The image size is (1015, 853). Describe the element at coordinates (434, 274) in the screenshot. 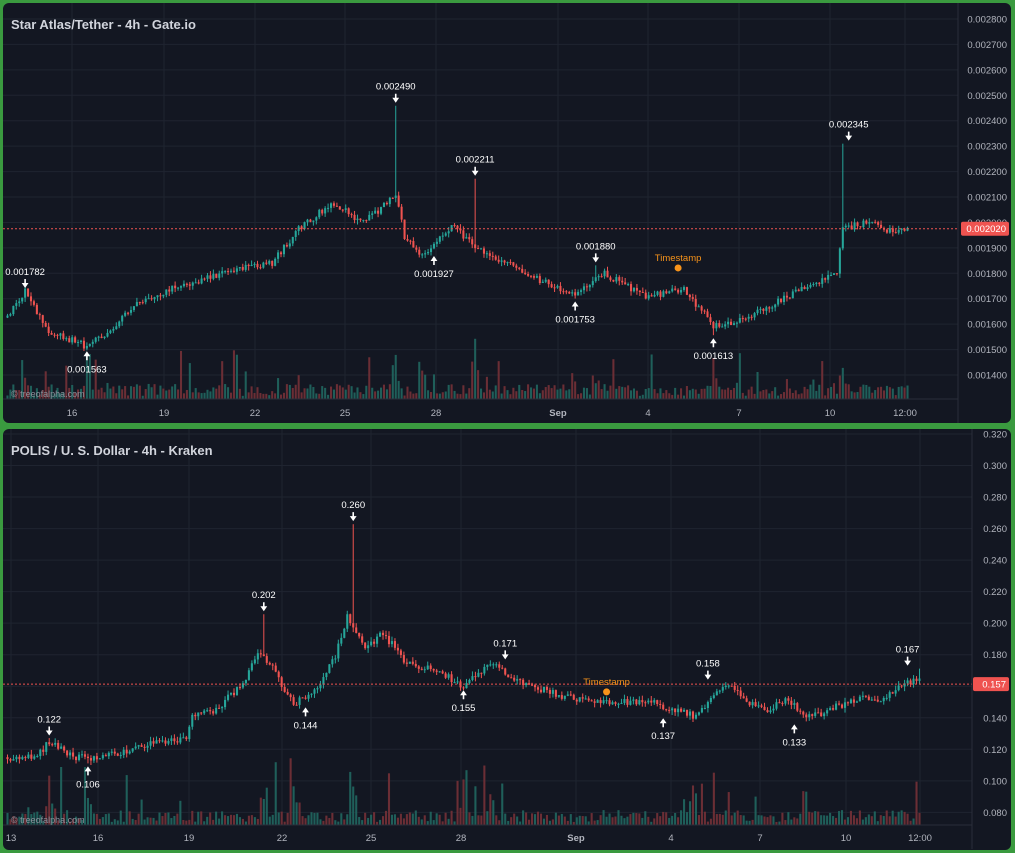

I see `annotation-label: 0.001927` at that location.